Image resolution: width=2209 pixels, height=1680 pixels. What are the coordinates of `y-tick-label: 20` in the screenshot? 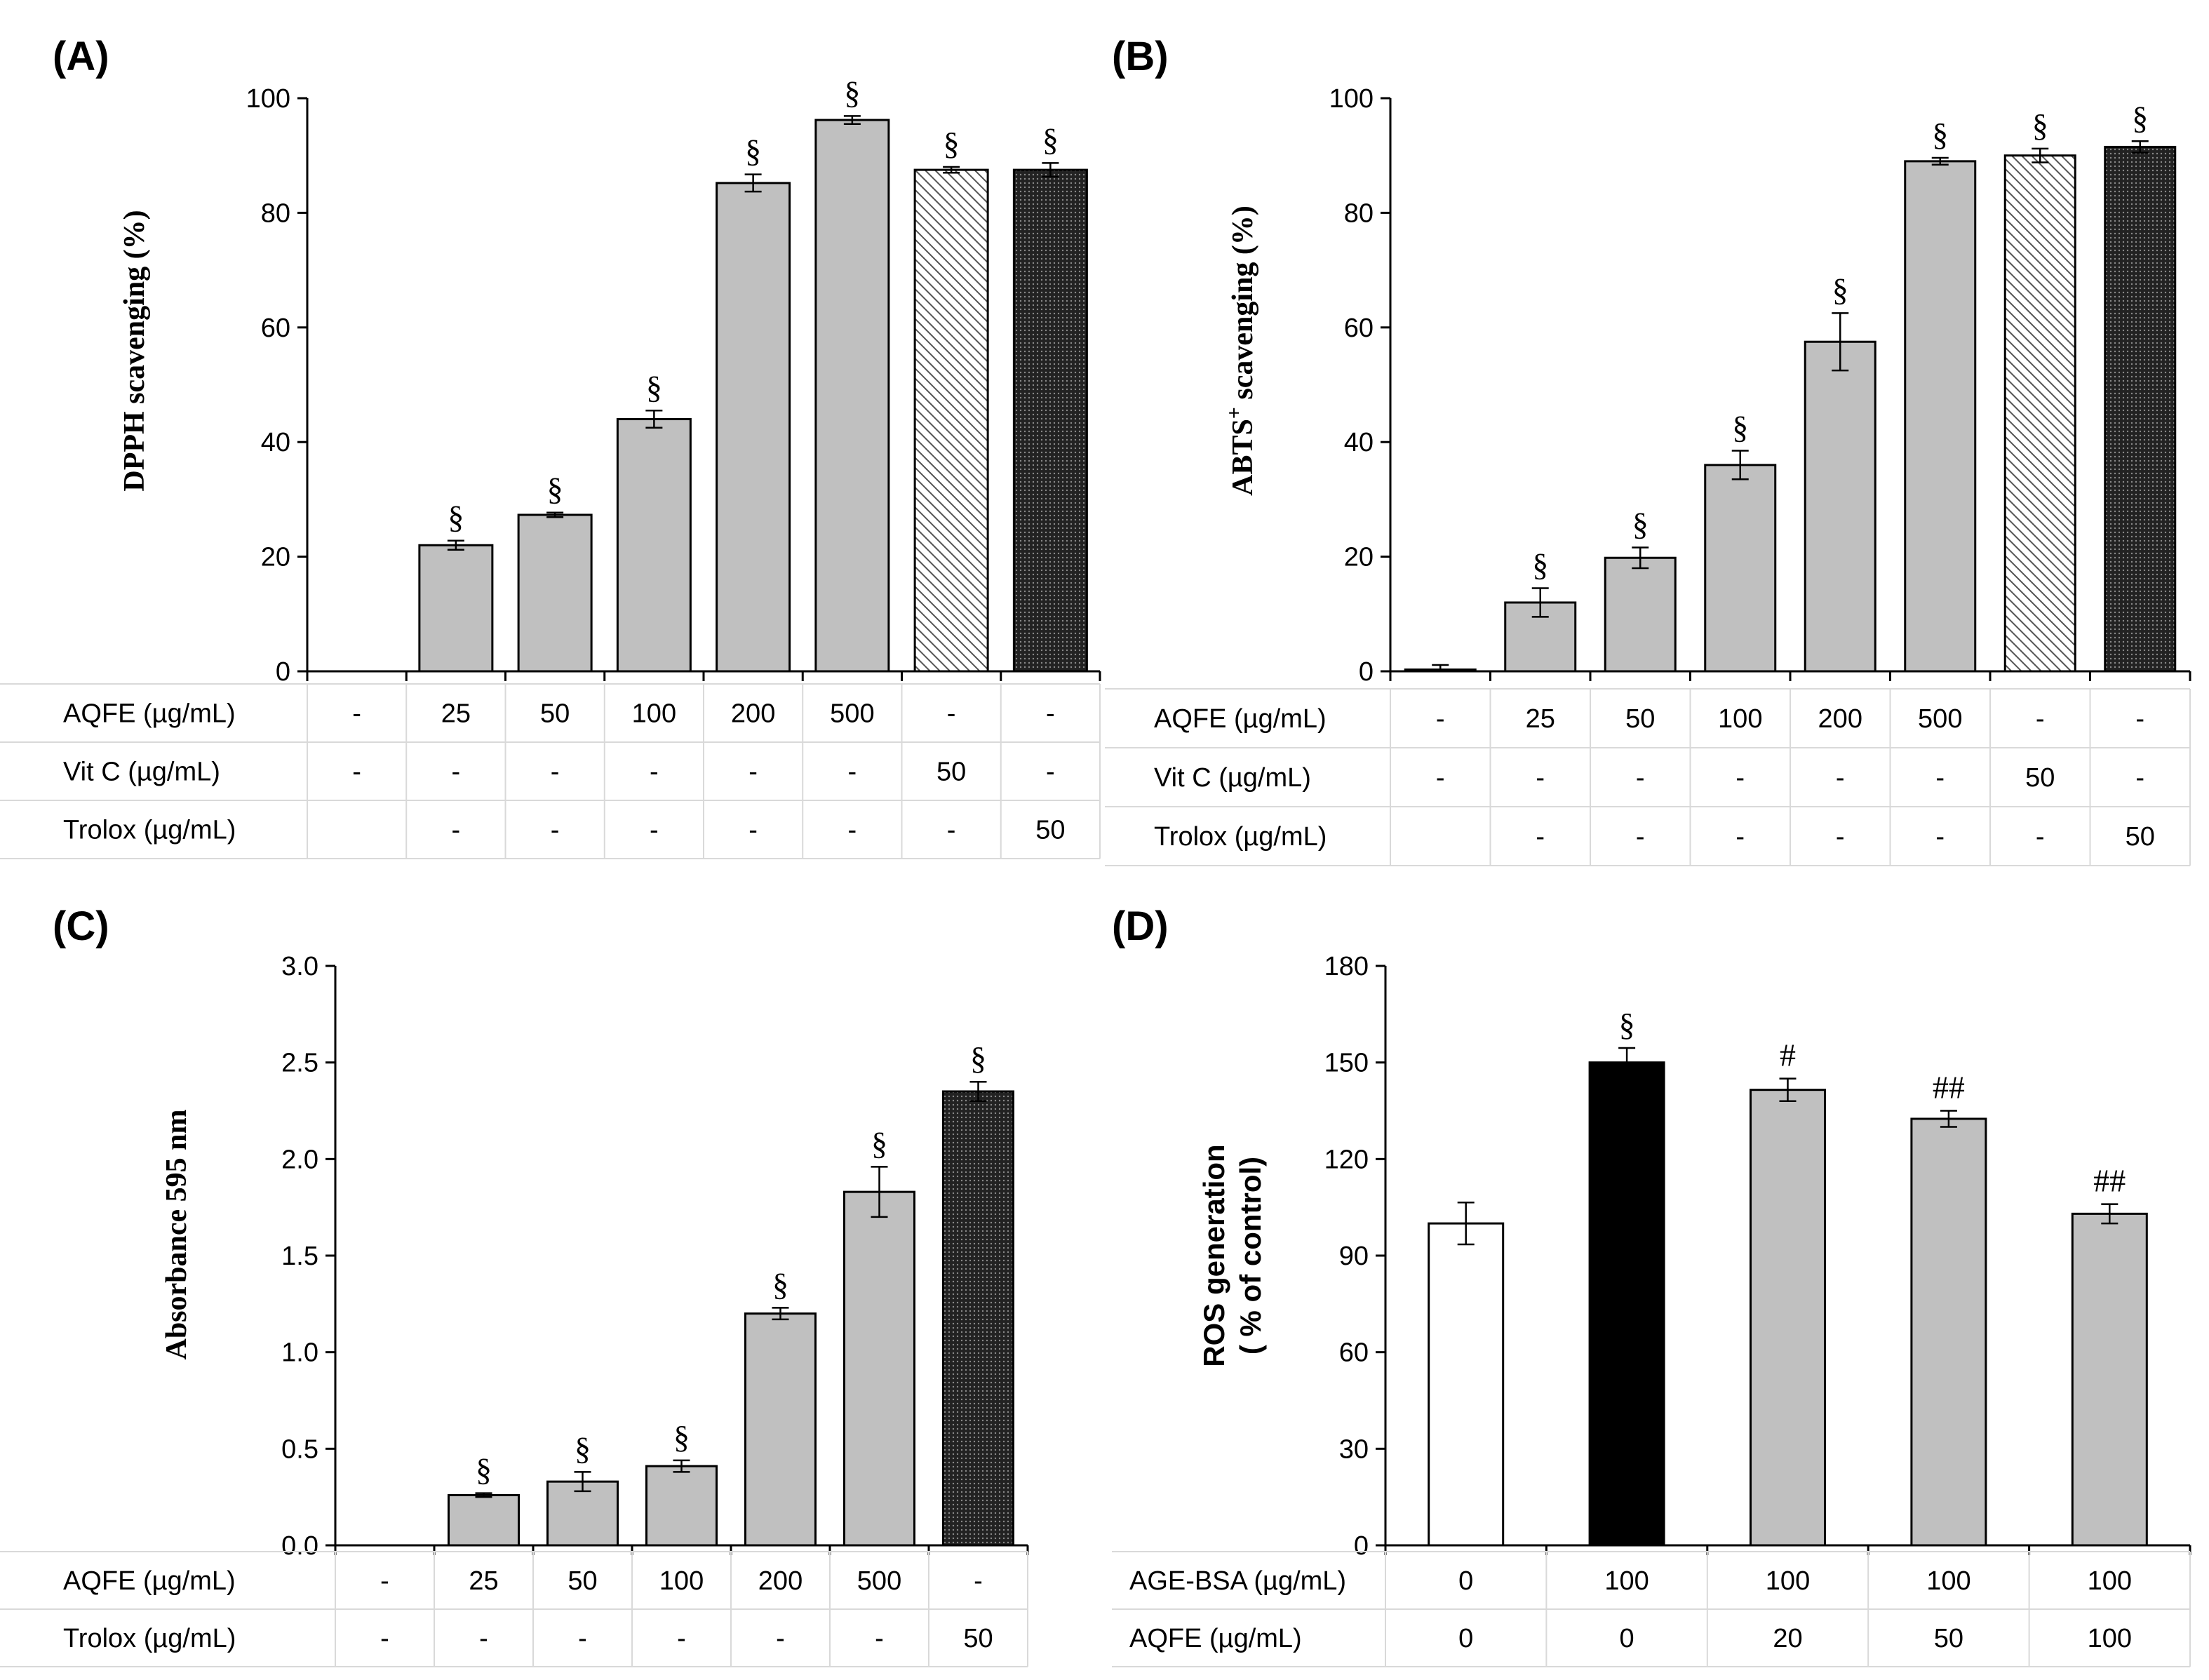 It's located at (275, 558).